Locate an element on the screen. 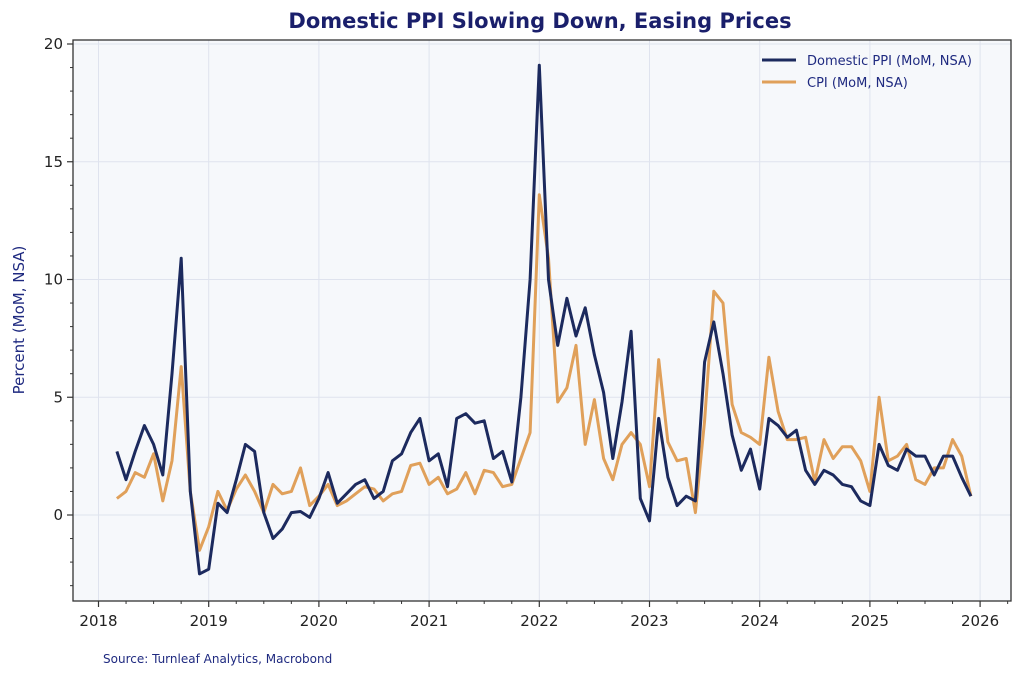  x-tick-label: 2026 is located at coordinates (980, 621).